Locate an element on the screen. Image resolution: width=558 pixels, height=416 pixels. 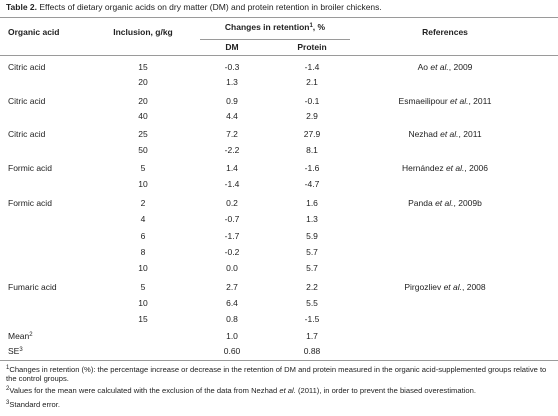
text-segment: Standard error. is located at coordinates (34, 404).